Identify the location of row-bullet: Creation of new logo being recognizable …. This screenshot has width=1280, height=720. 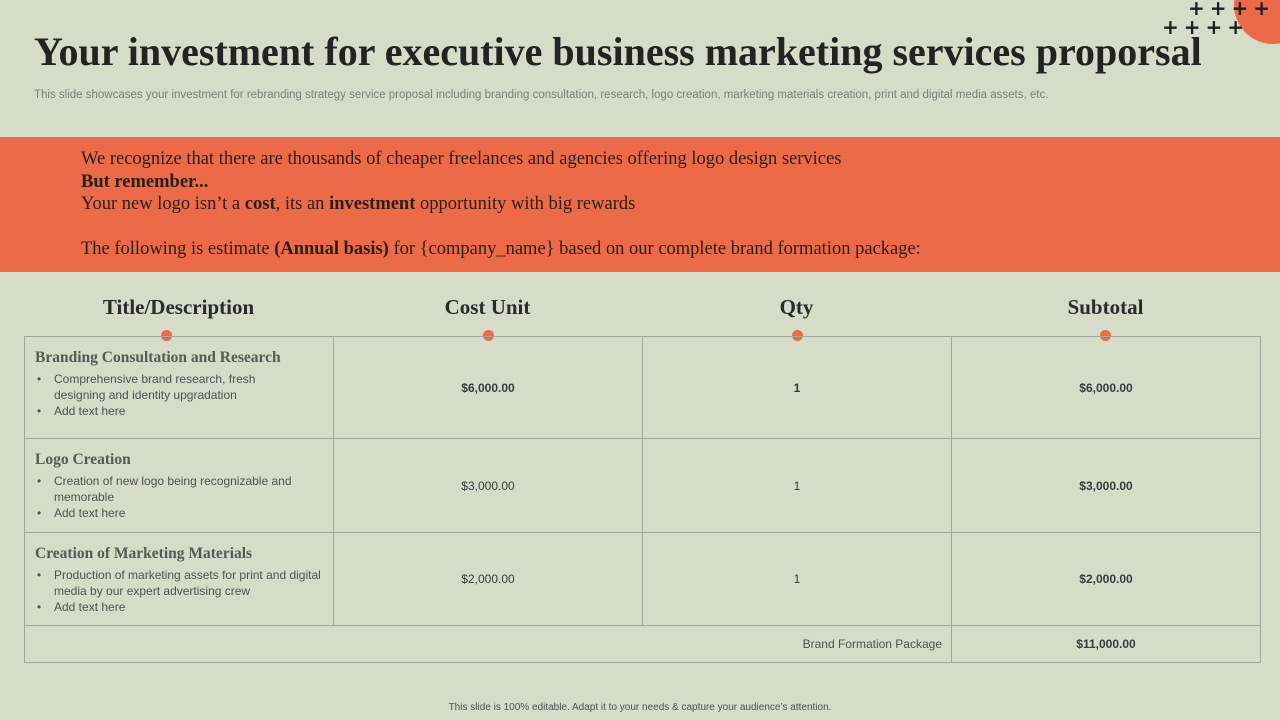
(179, 489).